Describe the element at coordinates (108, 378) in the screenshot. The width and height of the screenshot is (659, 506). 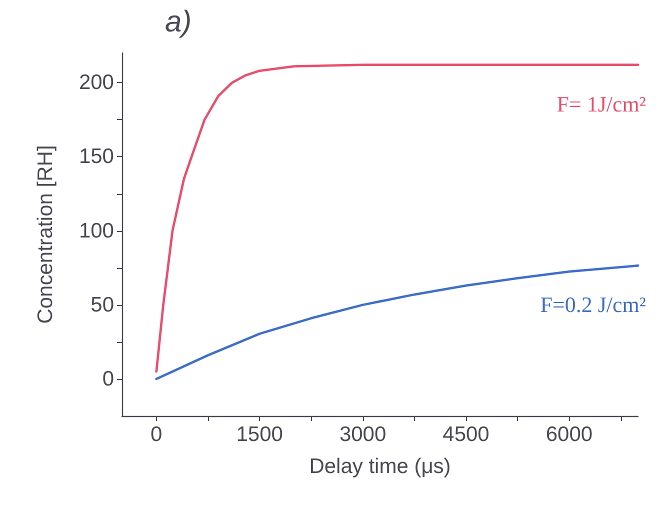
I see `y-tick-label: 0` at that location.